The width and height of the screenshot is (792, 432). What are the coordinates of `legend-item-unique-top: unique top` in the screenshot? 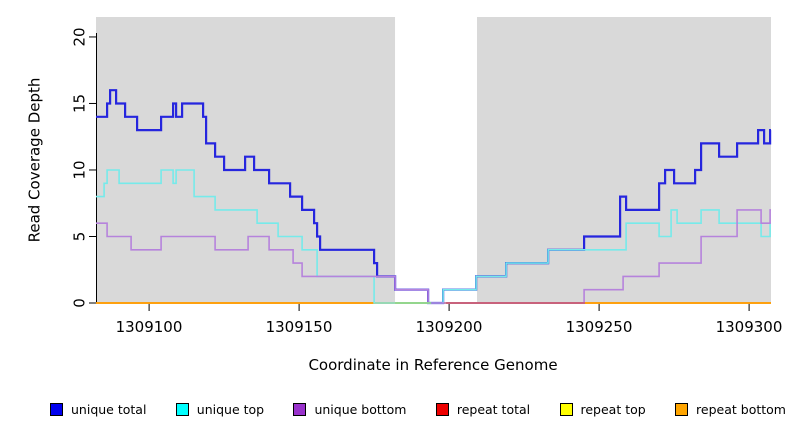 It's located at (220, 409).